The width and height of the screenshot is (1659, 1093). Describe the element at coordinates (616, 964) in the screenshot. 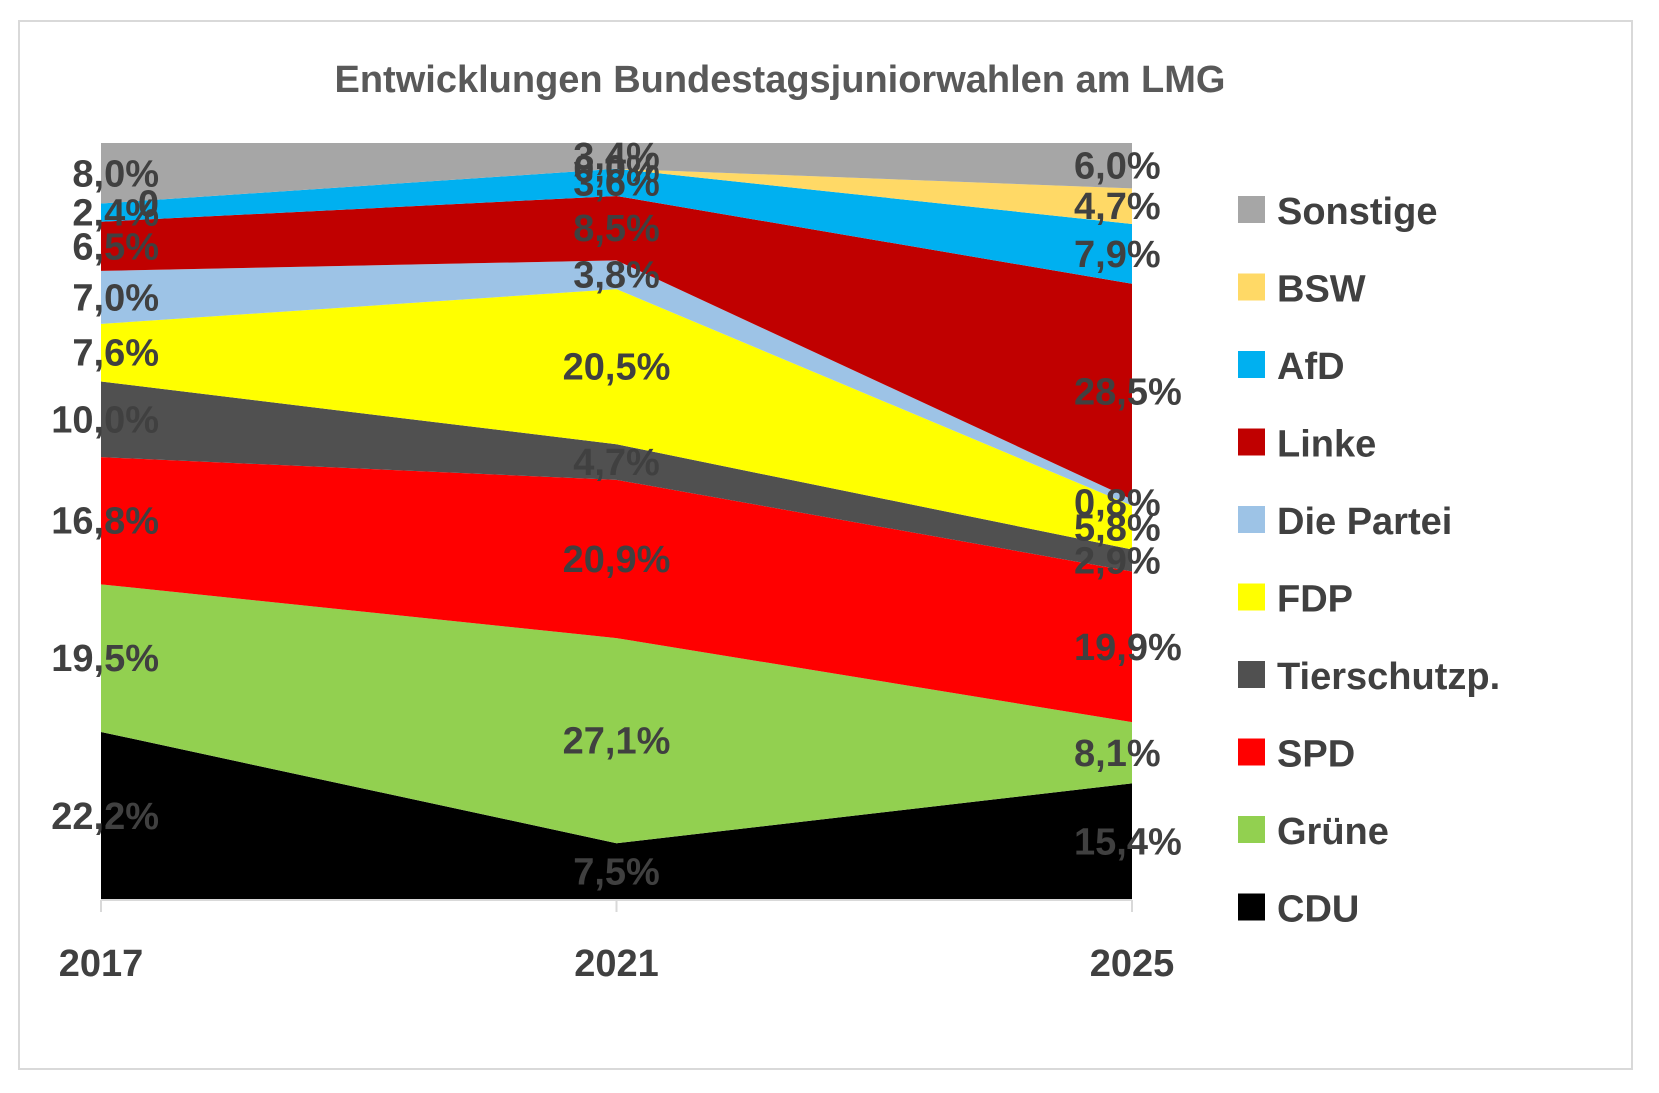

I see `x-tick-label-2021: 2021` at that location.